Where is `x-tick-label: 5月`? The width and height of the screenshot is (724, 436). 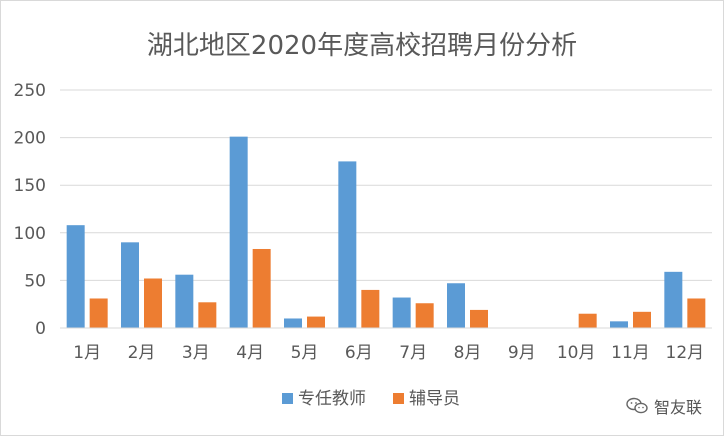 x-tick-label: 5月 is located at coordinates (305, 353).